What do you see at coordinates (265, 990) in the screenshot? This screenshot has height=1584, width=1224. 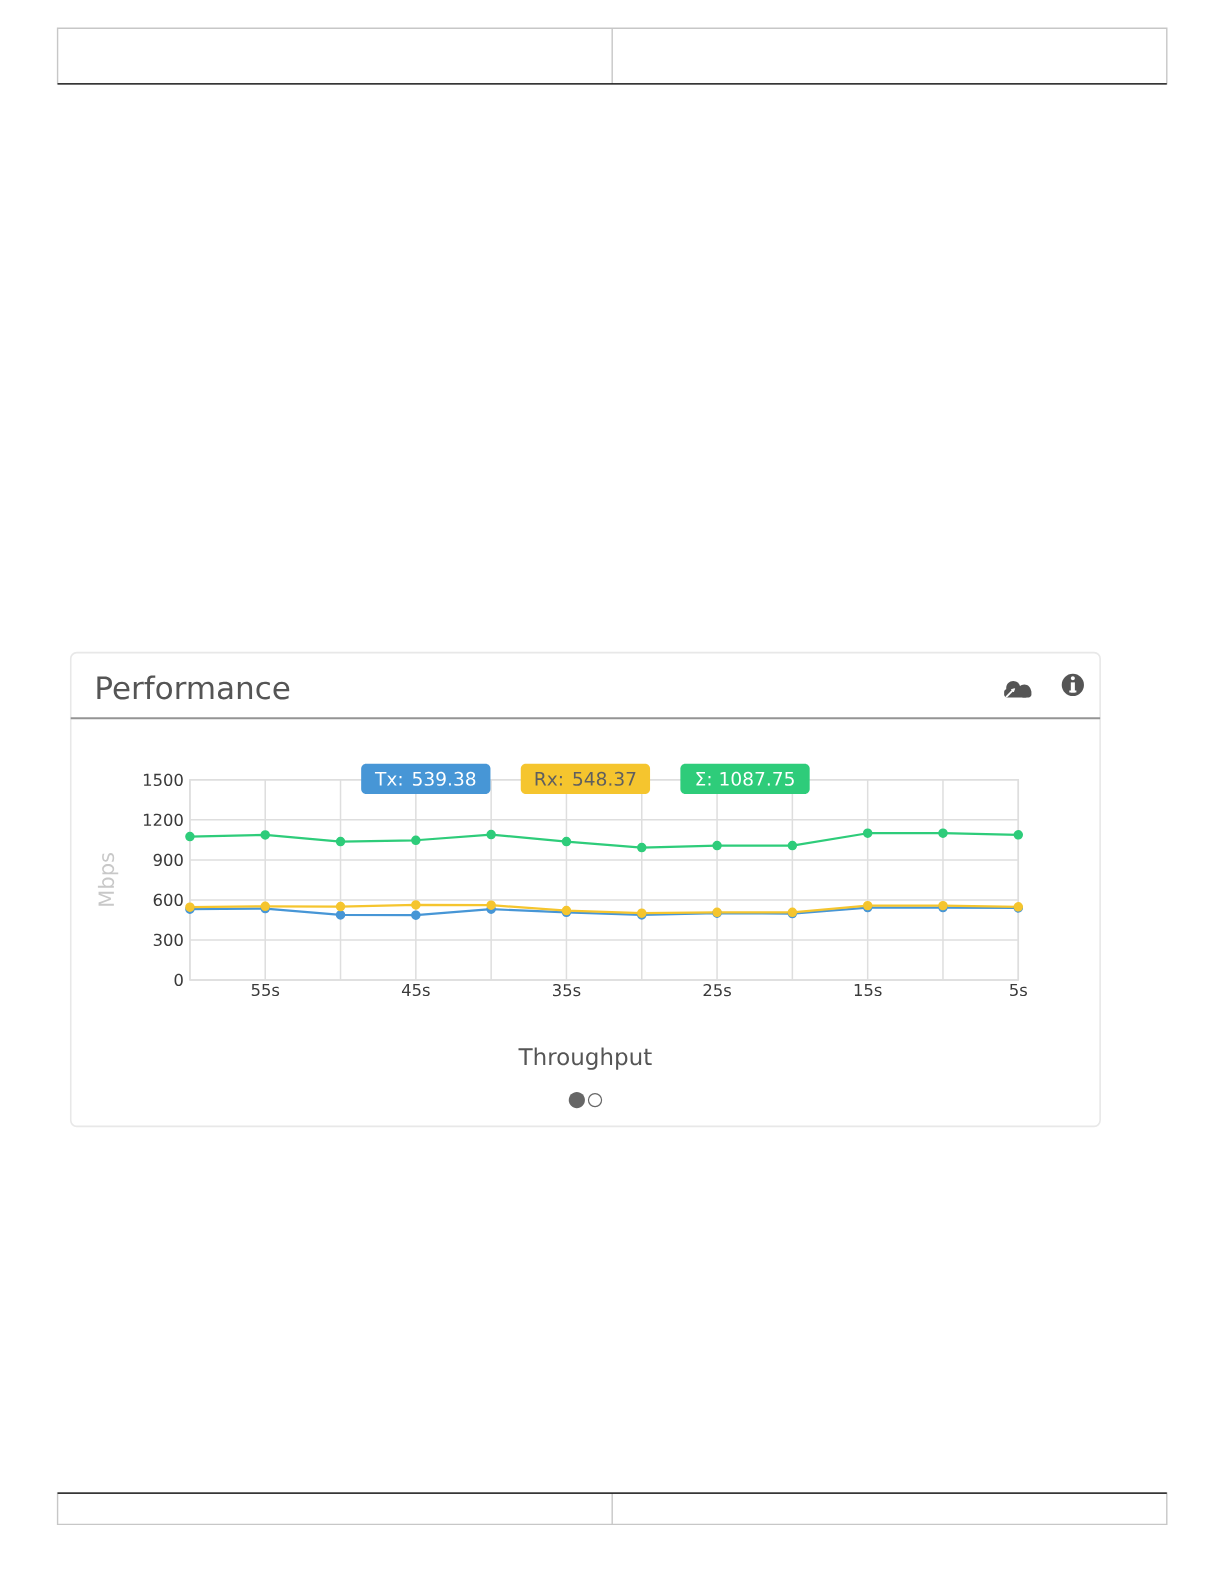 I see `x-tick-label: 55s` at bounding box center [265, 990].